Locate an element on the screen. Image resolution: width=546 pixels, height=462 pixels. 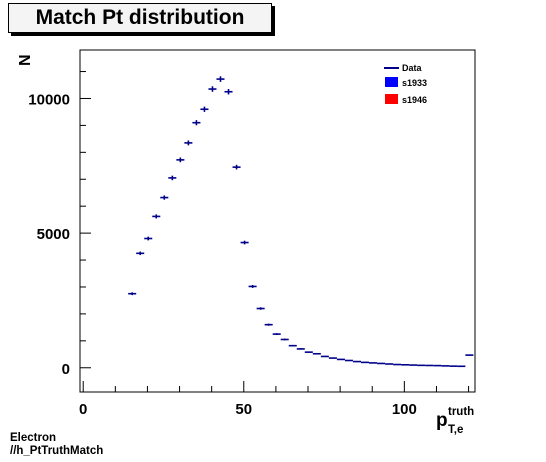
x-axis-label-sup: truth is located at coordinates (461, 412).